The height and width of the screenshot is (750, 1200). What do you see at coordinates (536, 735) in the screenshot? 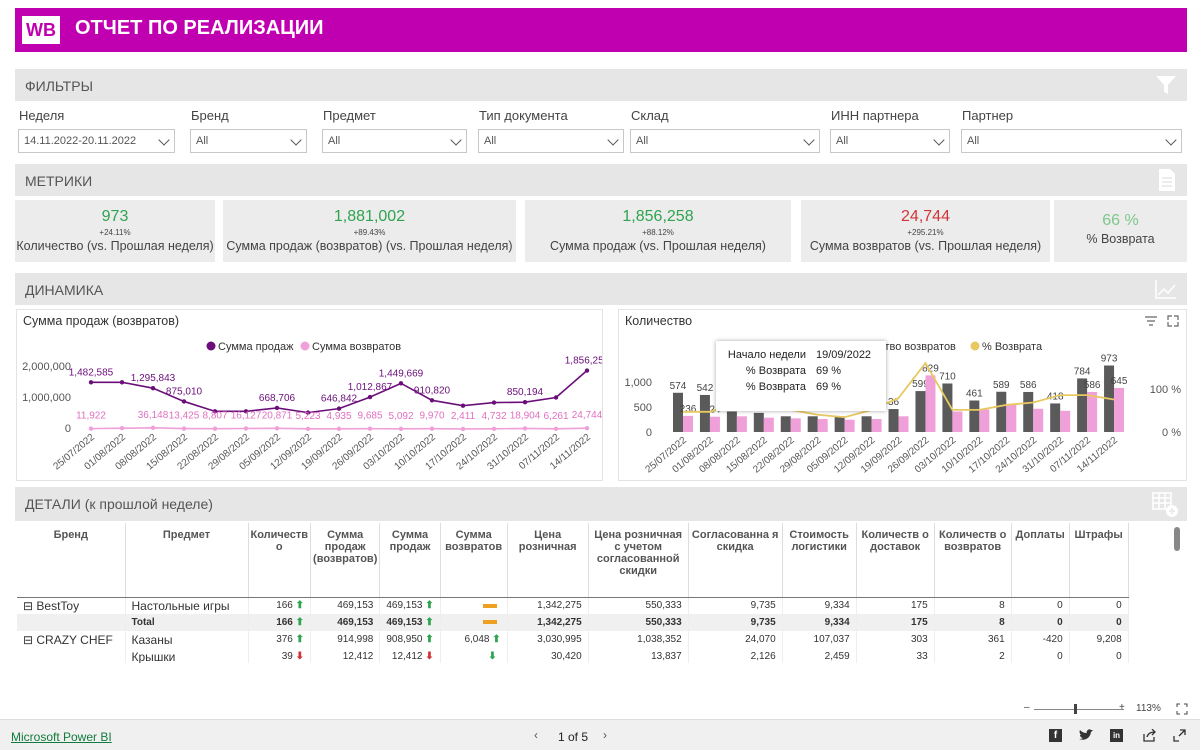
I see `prev-page-button: ‹` at bounding box center [536, 735].